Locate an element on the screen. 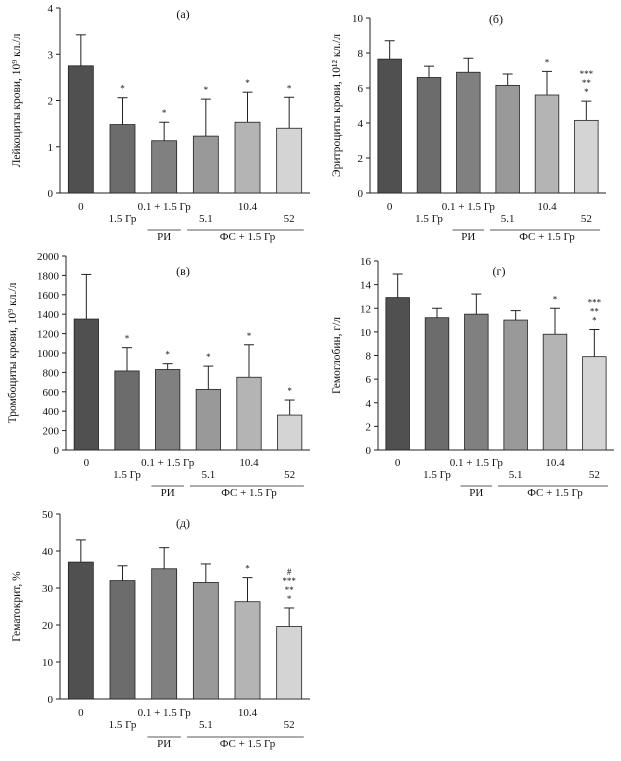  panel-label: (д) is located at coordinates (183, 523).